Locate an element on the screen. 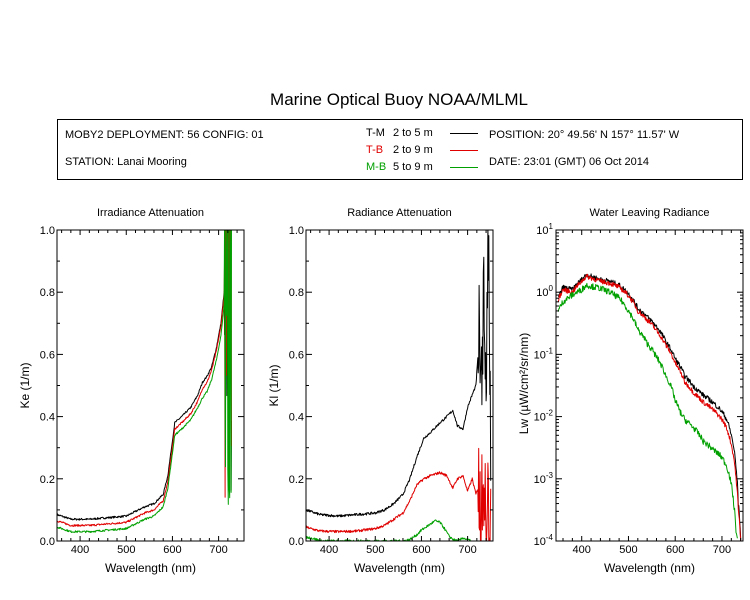 The height and width of the screenshot is (600, 750). station-text: STATION: Lanai Mooring is located at coordinates (126, 162).